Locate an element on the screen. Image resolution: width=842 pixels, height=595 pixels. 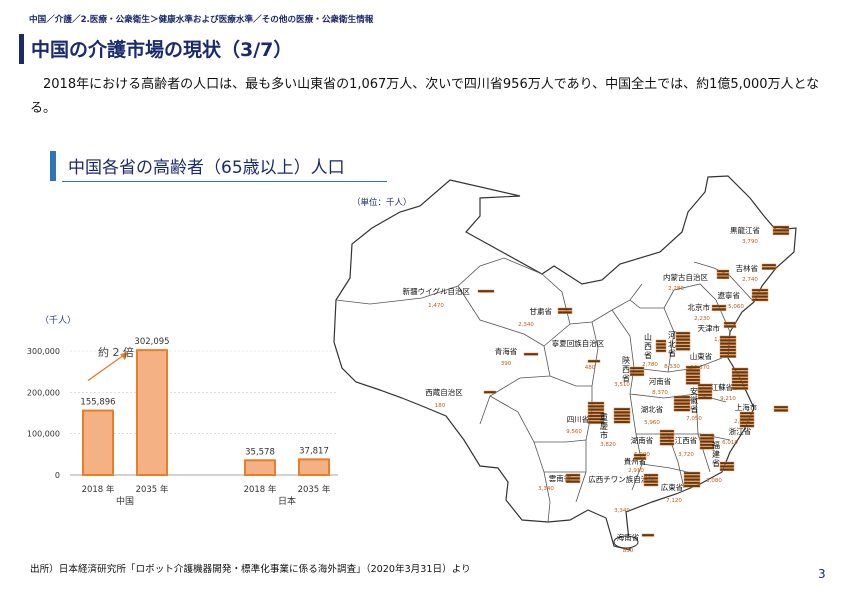
province-name: 海南省 is located at coordinates (628, 537).